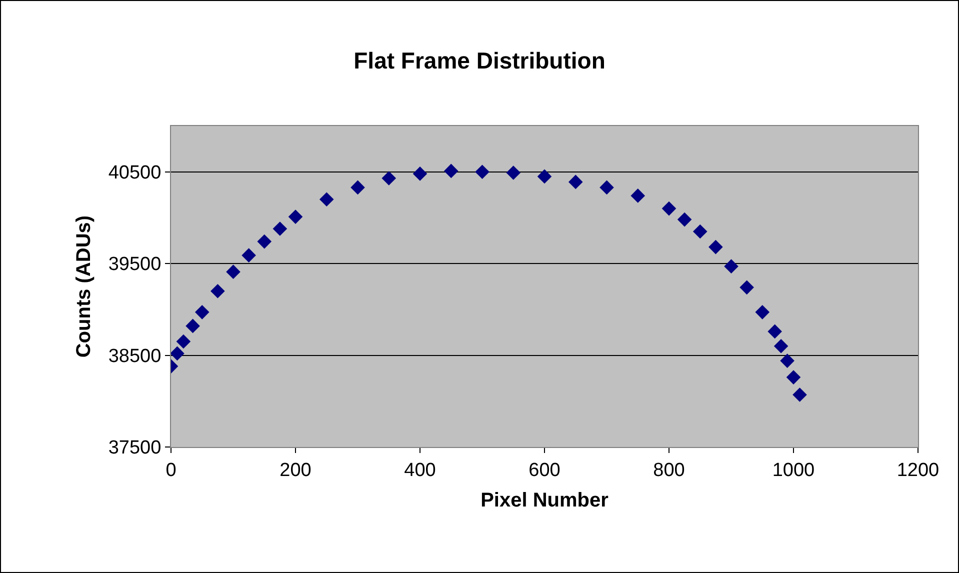 The image size is (959, 573). I want to click on x-axis-title: Pixel Number, so click(544, 500).